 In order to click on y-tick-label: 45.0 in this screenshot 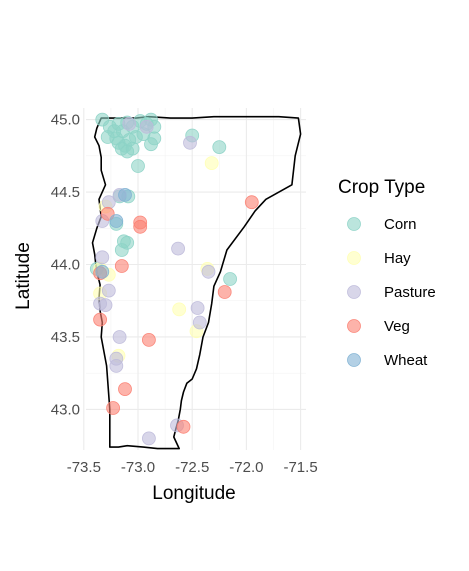, I will do `click(65, 120)`.